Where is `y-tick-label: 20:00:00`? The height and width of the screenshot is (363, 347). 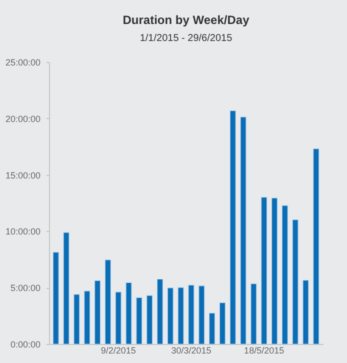
y-tick-label: 20:00:00 is located at coordinates (22, 119).